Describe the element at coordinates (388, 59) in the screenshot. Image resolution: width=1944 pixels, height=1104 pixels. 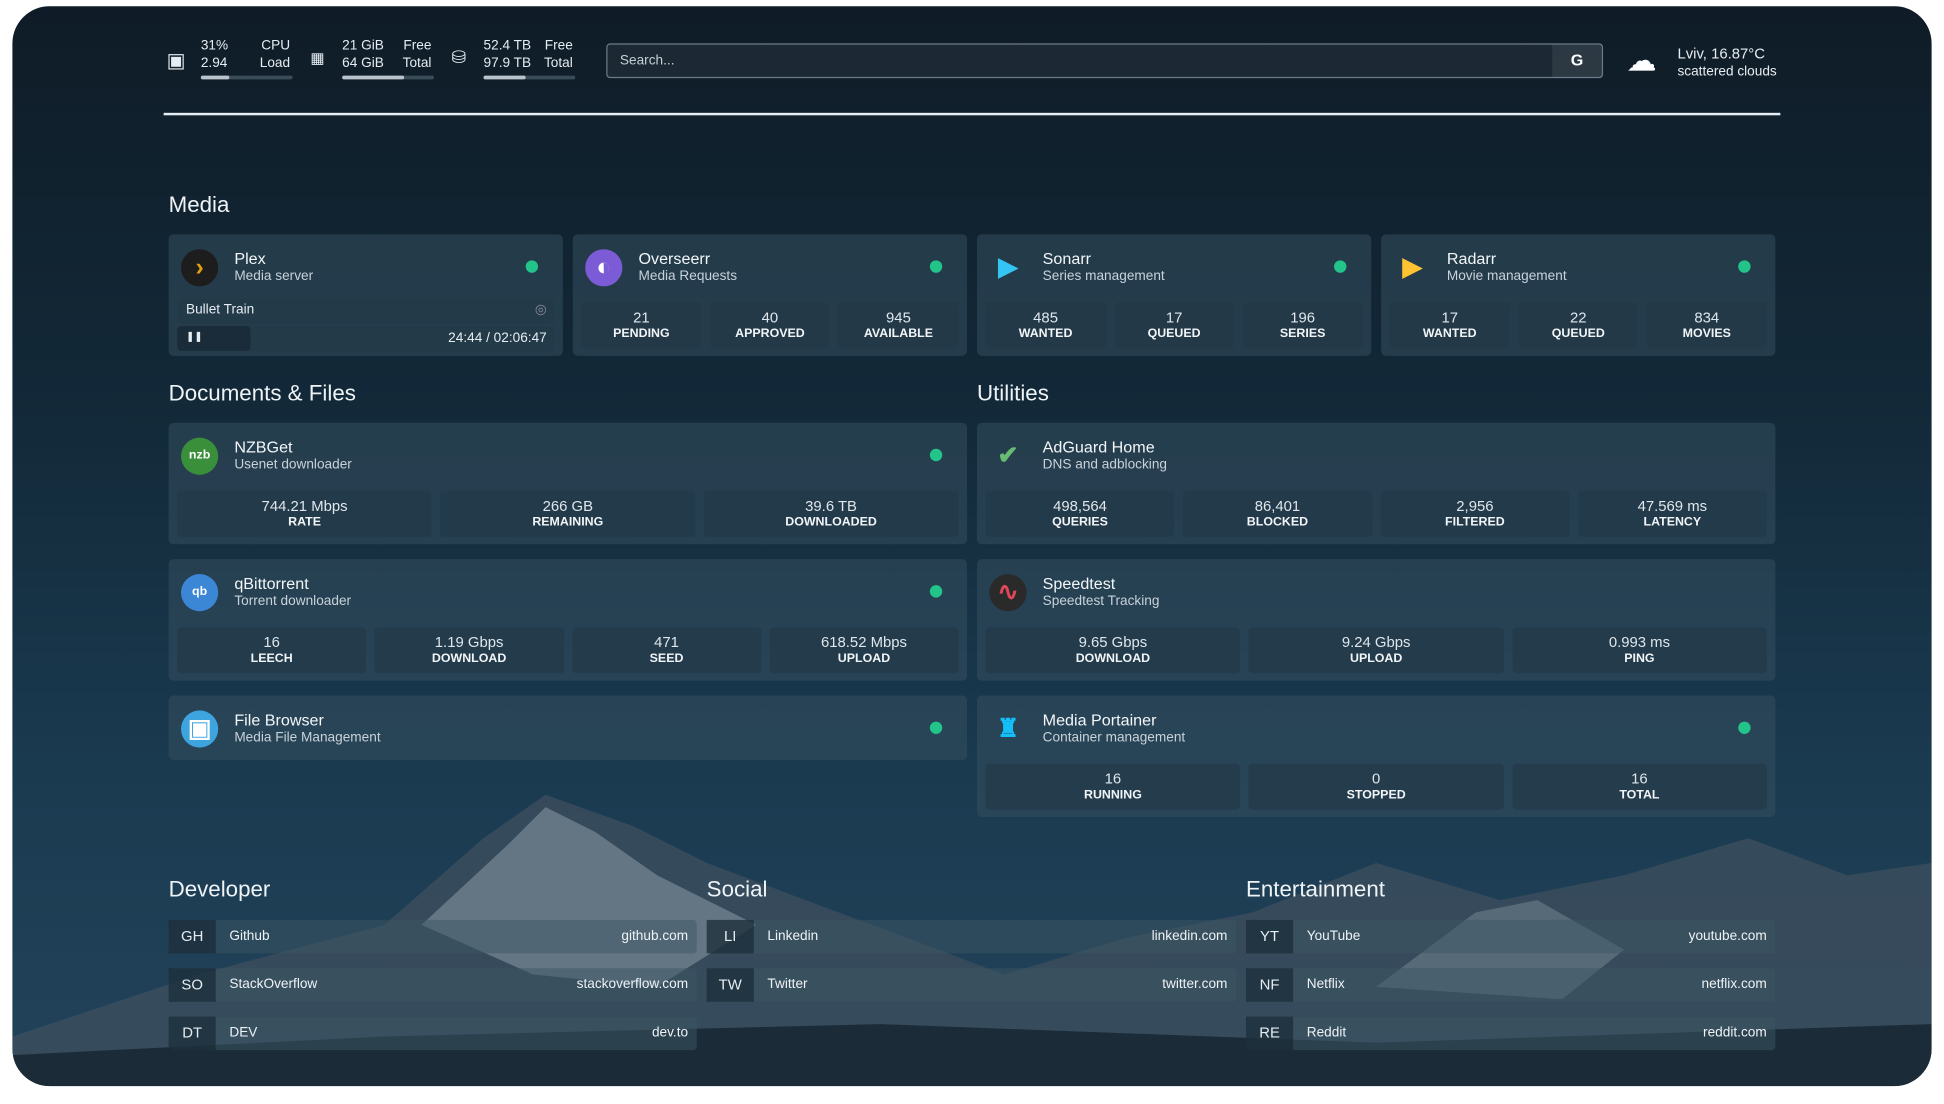
I see `memory-widget: 21 GiB 64 GiB Free Total` at that location.